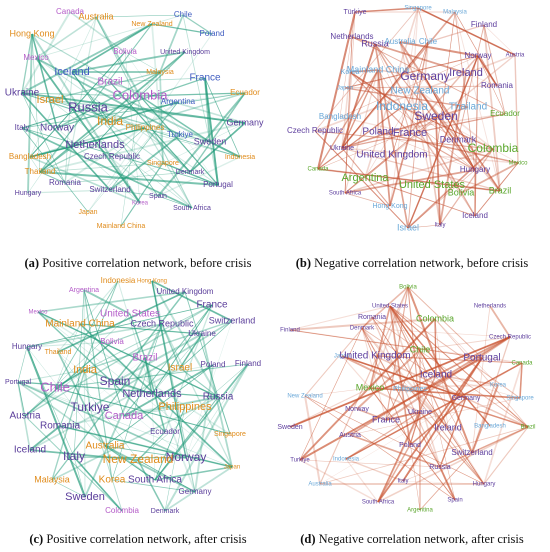  I want to click on node-label: Australia, so click(320, 485).